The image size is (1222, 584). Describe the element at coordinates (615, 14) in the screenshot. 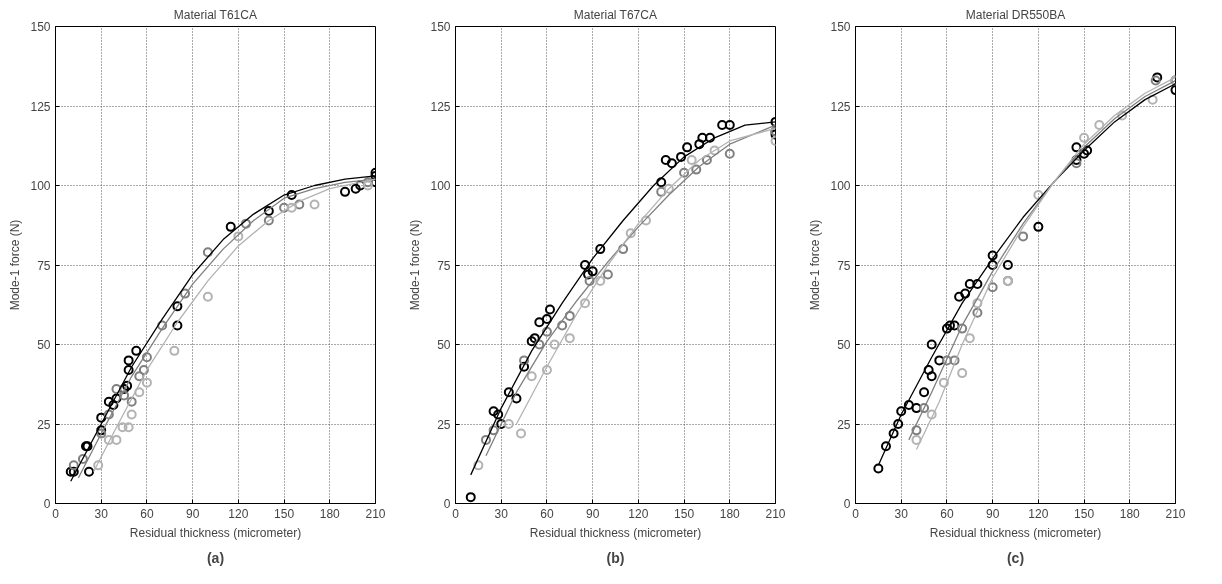

I see `chart-title: Material T67CA` at that location.